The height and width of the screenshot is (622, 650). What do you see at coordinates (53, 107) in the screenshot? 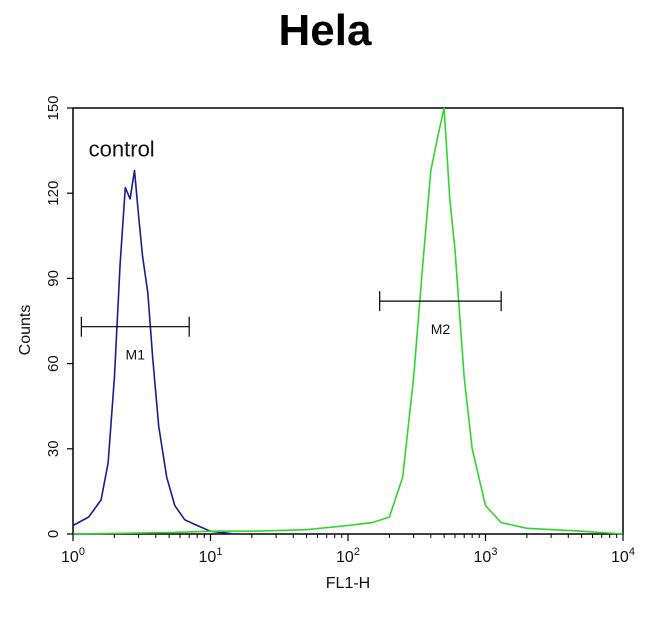
I see `y-tick-label: 150` at bounding box center [53, 107].